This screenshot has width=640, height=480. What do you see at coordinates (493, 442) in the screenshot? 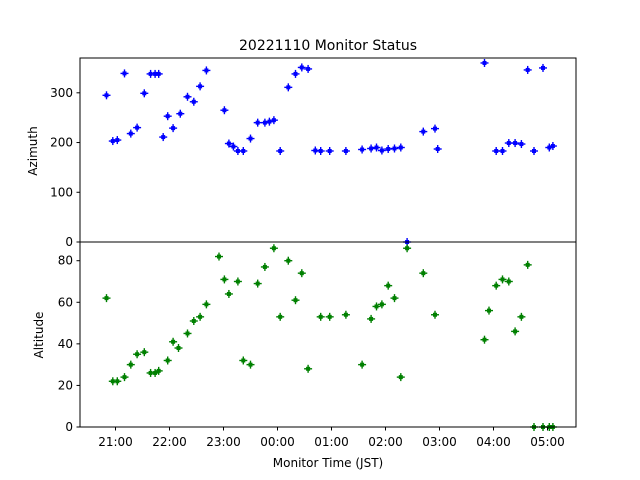
I see `x-tick-label: 04:00` at bounding box center [493, 442].